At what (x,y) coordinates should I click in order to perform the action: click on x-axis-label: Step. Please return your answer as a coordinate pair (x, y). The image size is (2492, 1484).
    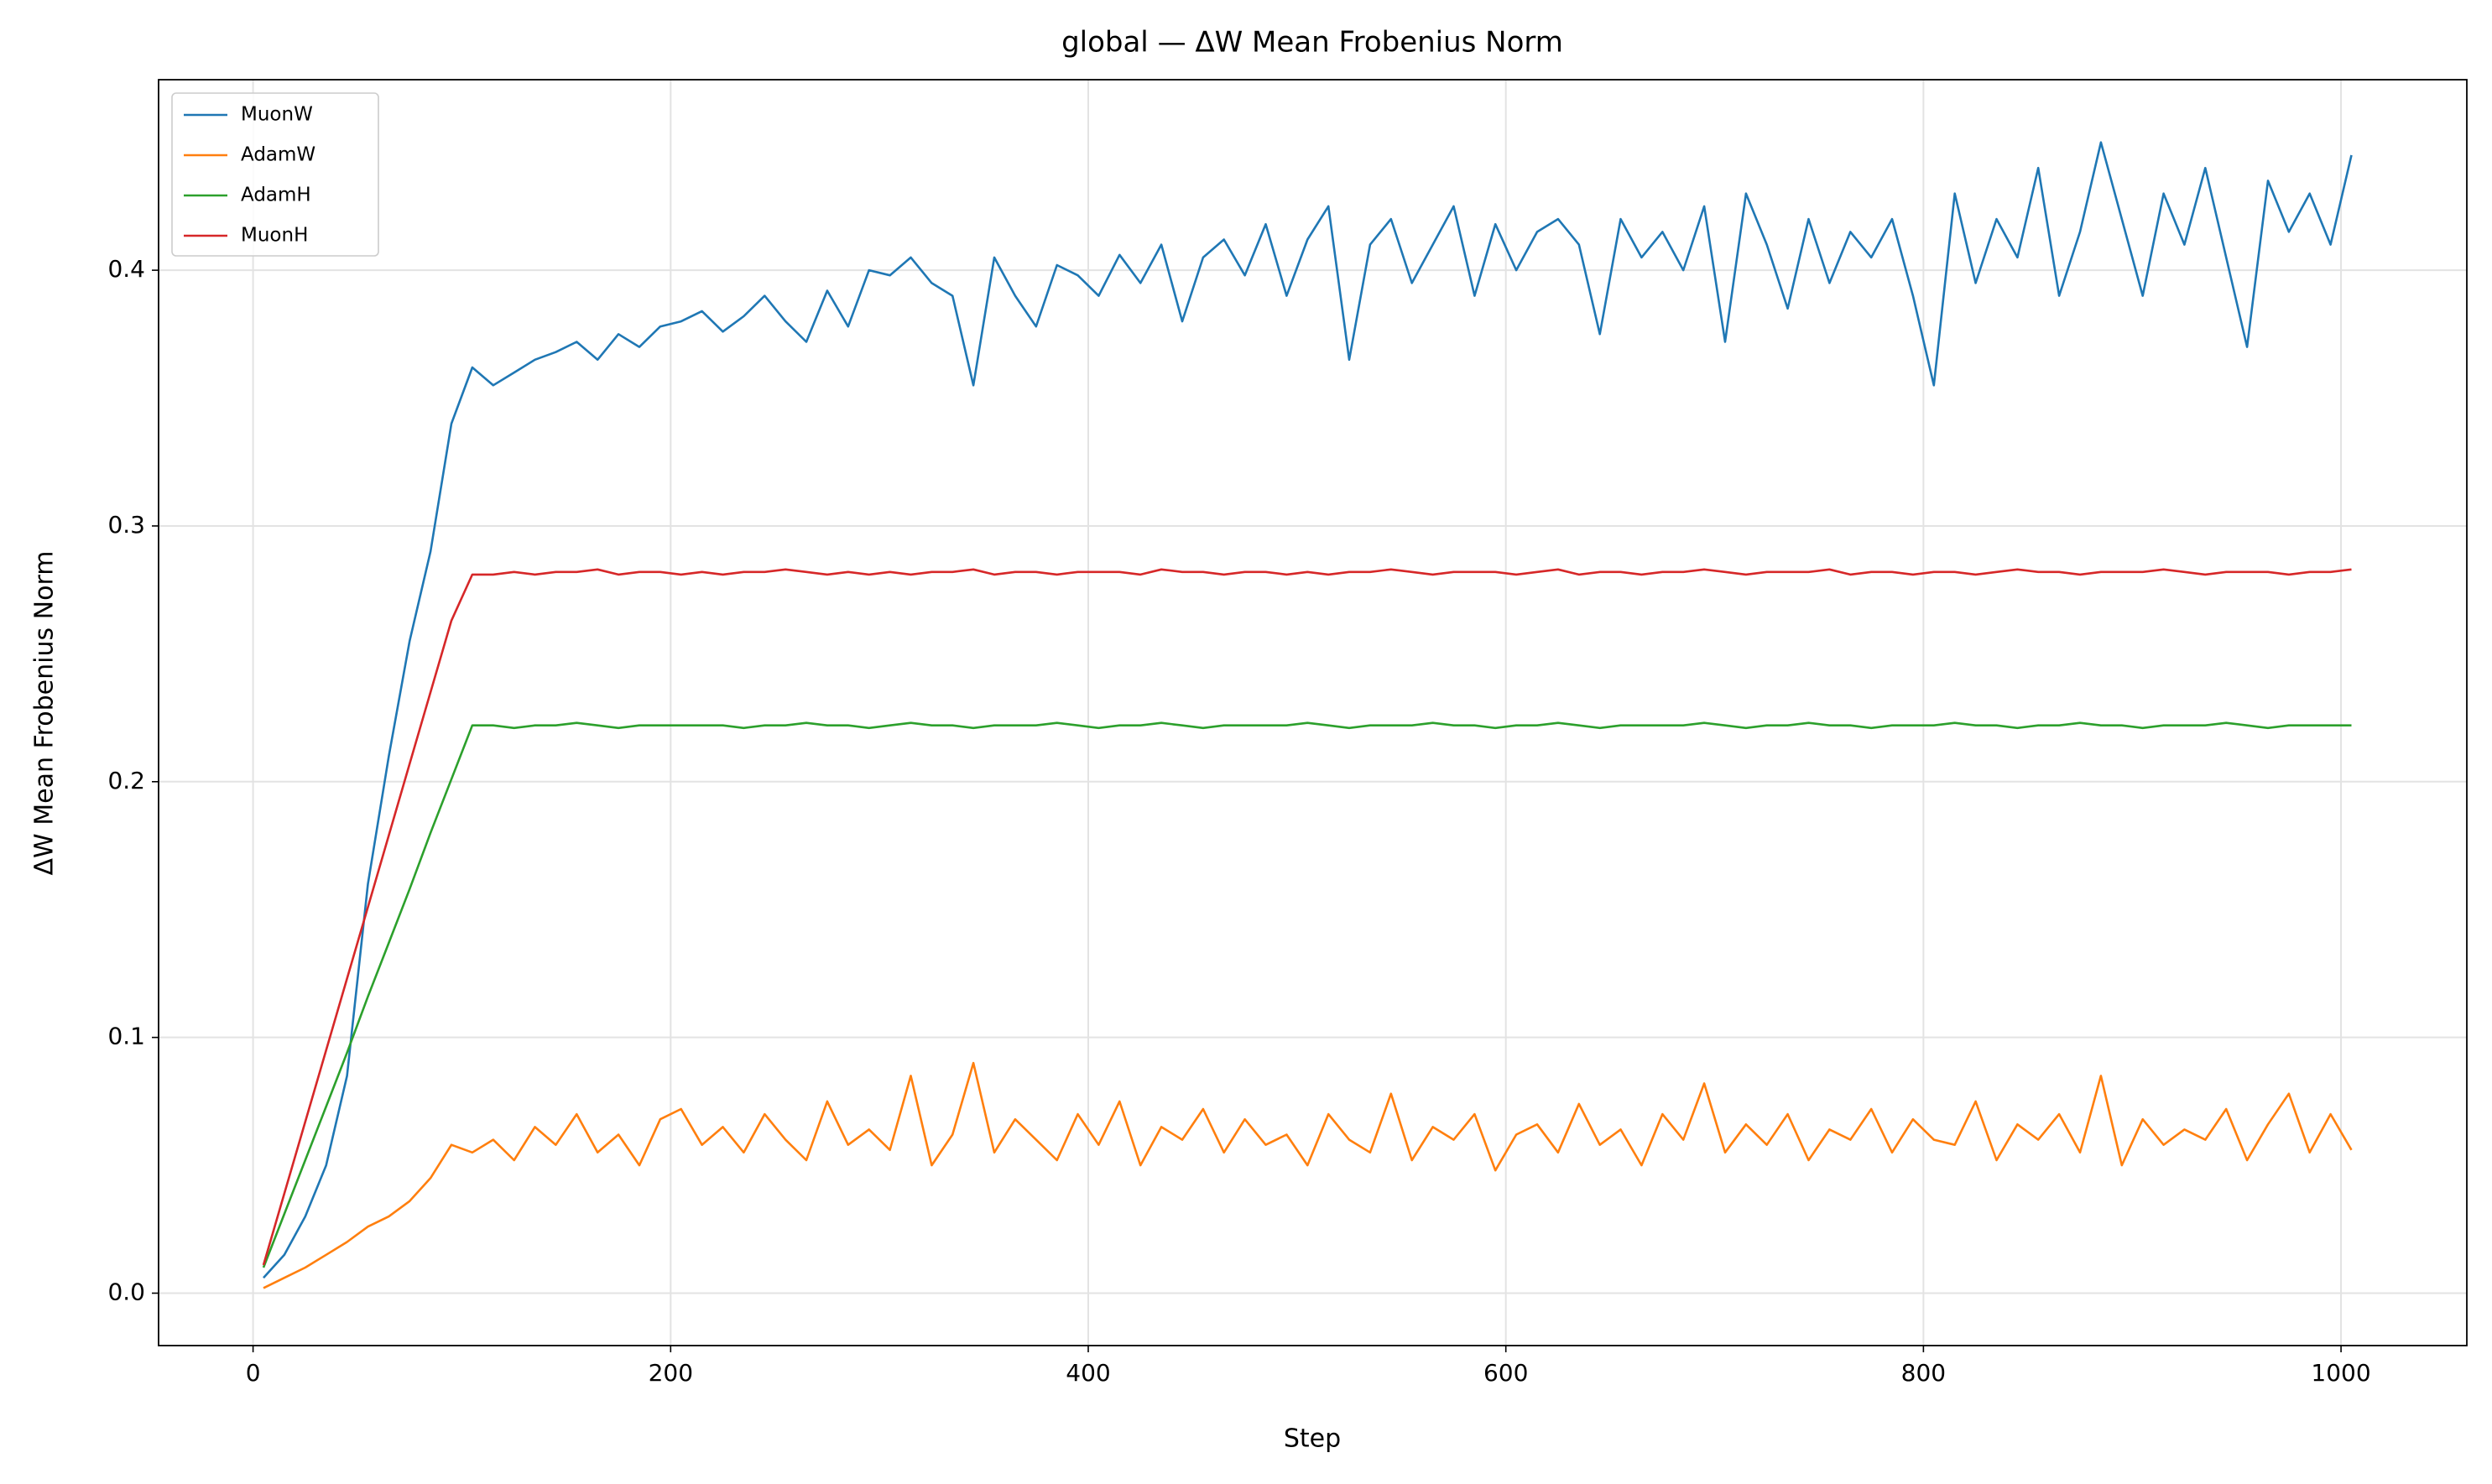
    Looking at the image, I should click on (1312, 1439).